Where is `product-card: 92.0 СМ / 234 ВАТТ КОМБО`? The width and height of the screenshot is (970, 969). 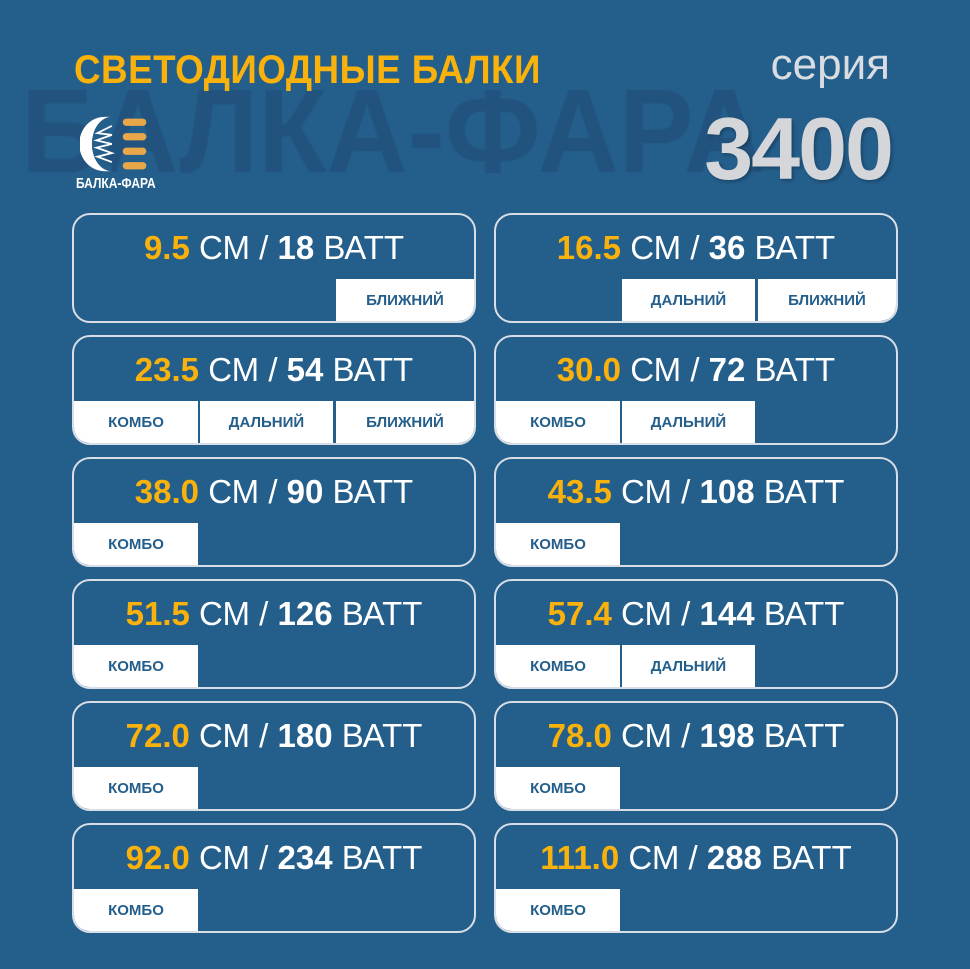
product-card: 92.0 СМ / 234 ВАТТ КОМБО is located at coordinates (274, 878).